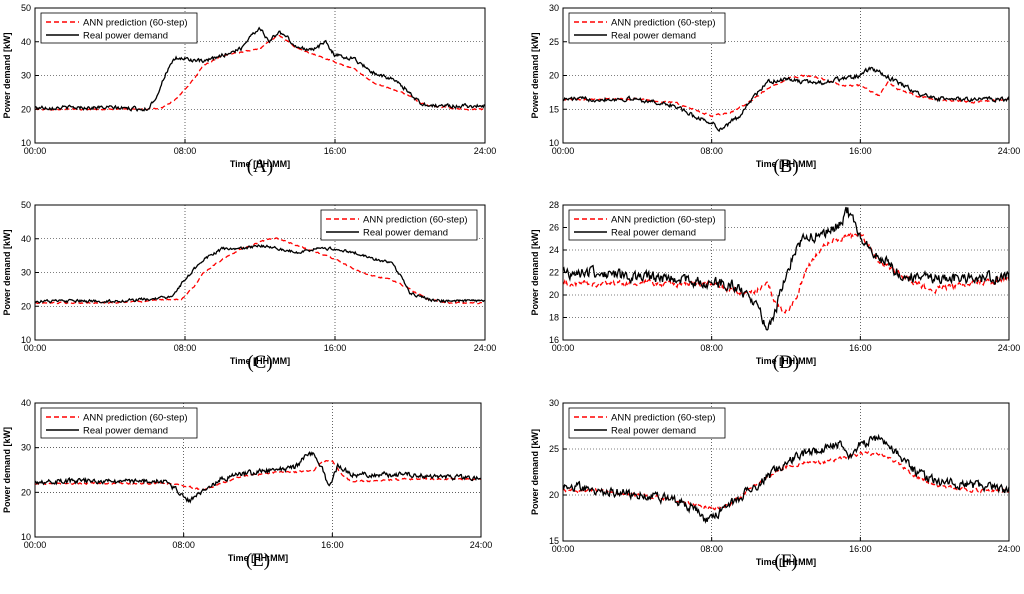 This screenshot has width=1024, height=594. I want to click on y-tick-label: 50, so click(26, 205).